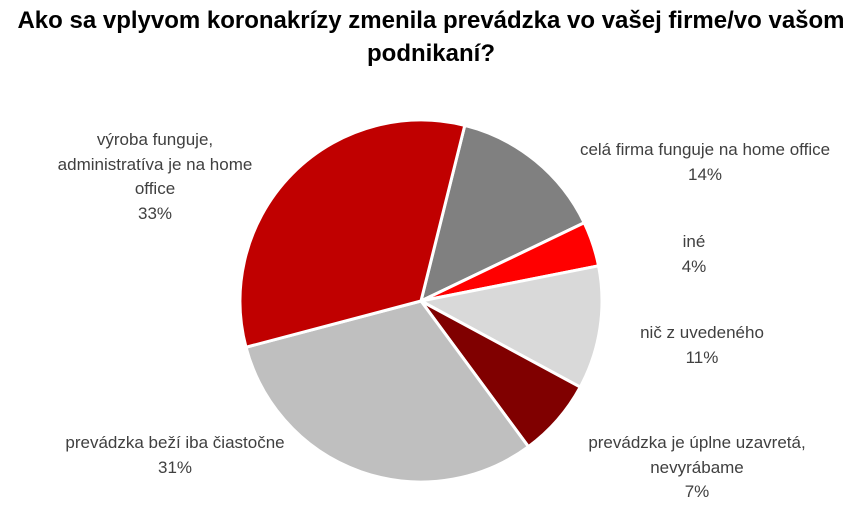 The width and height of the screenshot is (862, 519). I want to click on slice-value-label: 4%, so click(694, 266).